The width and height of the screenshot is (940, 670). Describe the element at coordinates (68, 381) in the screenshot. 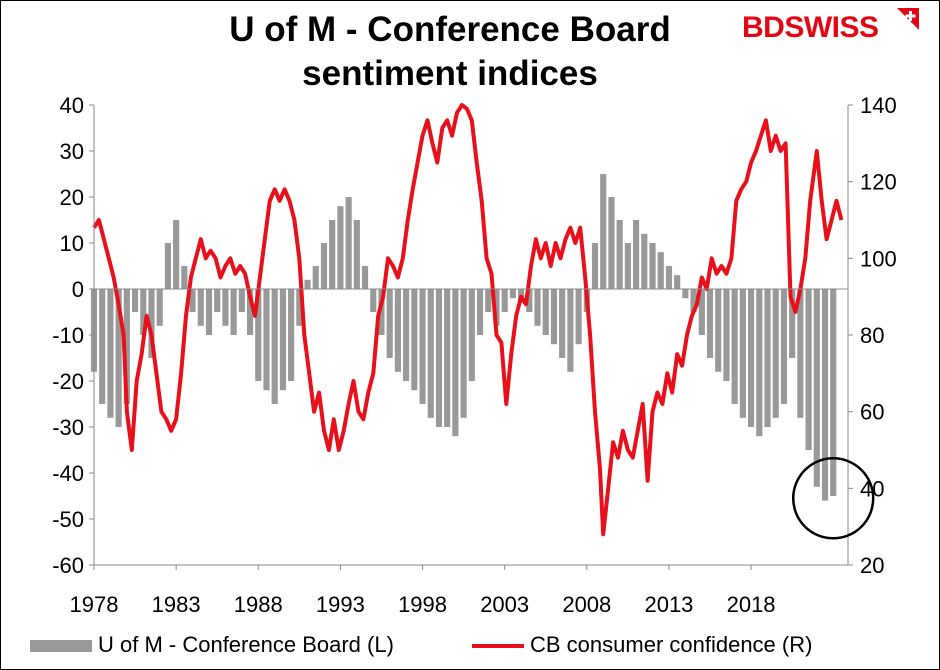

I see `left-tick-label: -20` at that location.